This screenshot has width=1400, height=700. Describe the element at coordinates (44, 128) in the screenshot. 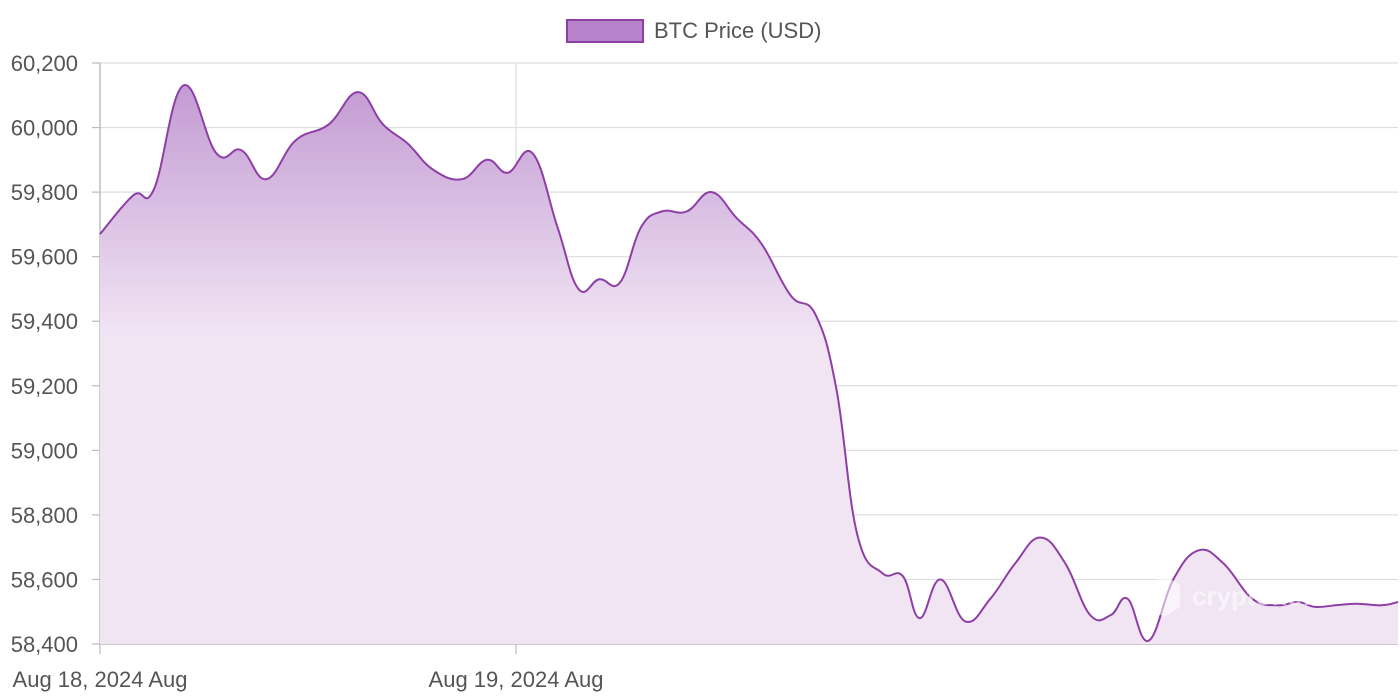

I see `y-tick-label: 60,000` at that location.